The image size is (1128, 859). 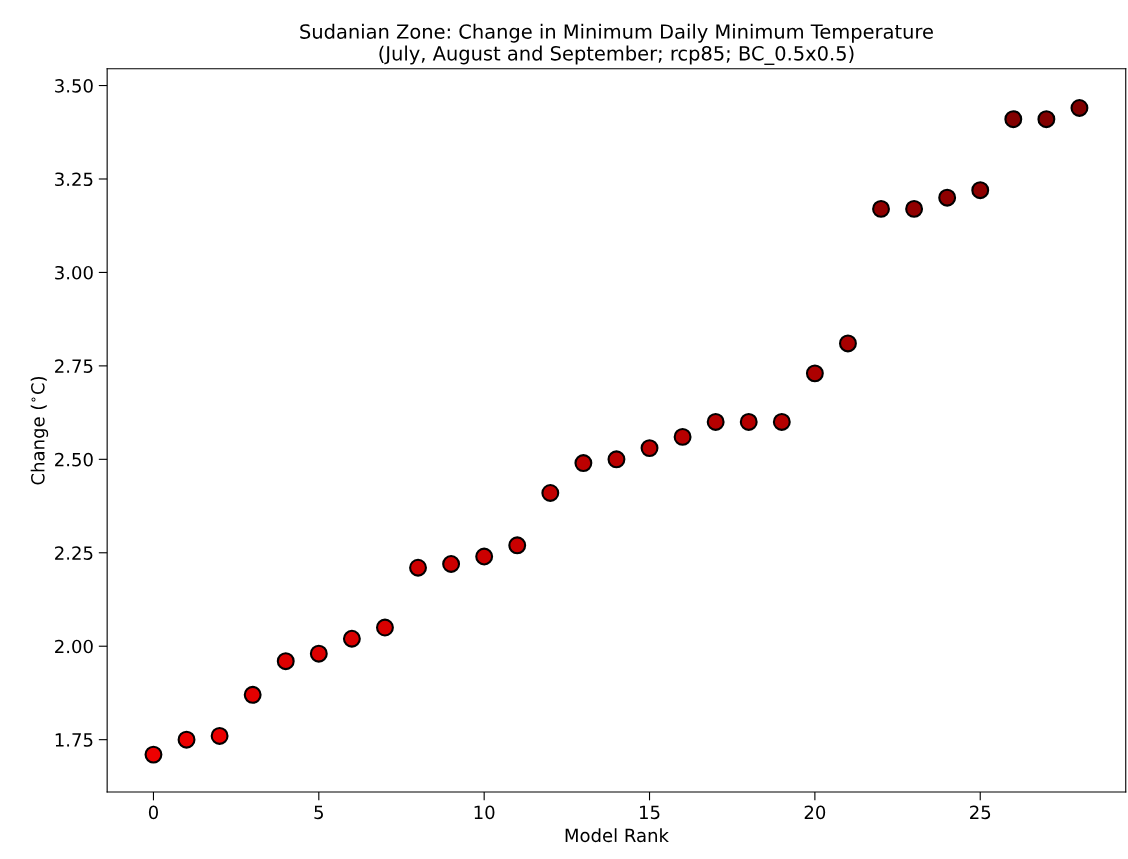 What do you see at coordinates (74, 272) in the screenshot?
I see `y-tick-label: 3.00` at bounding box center [74, 272].